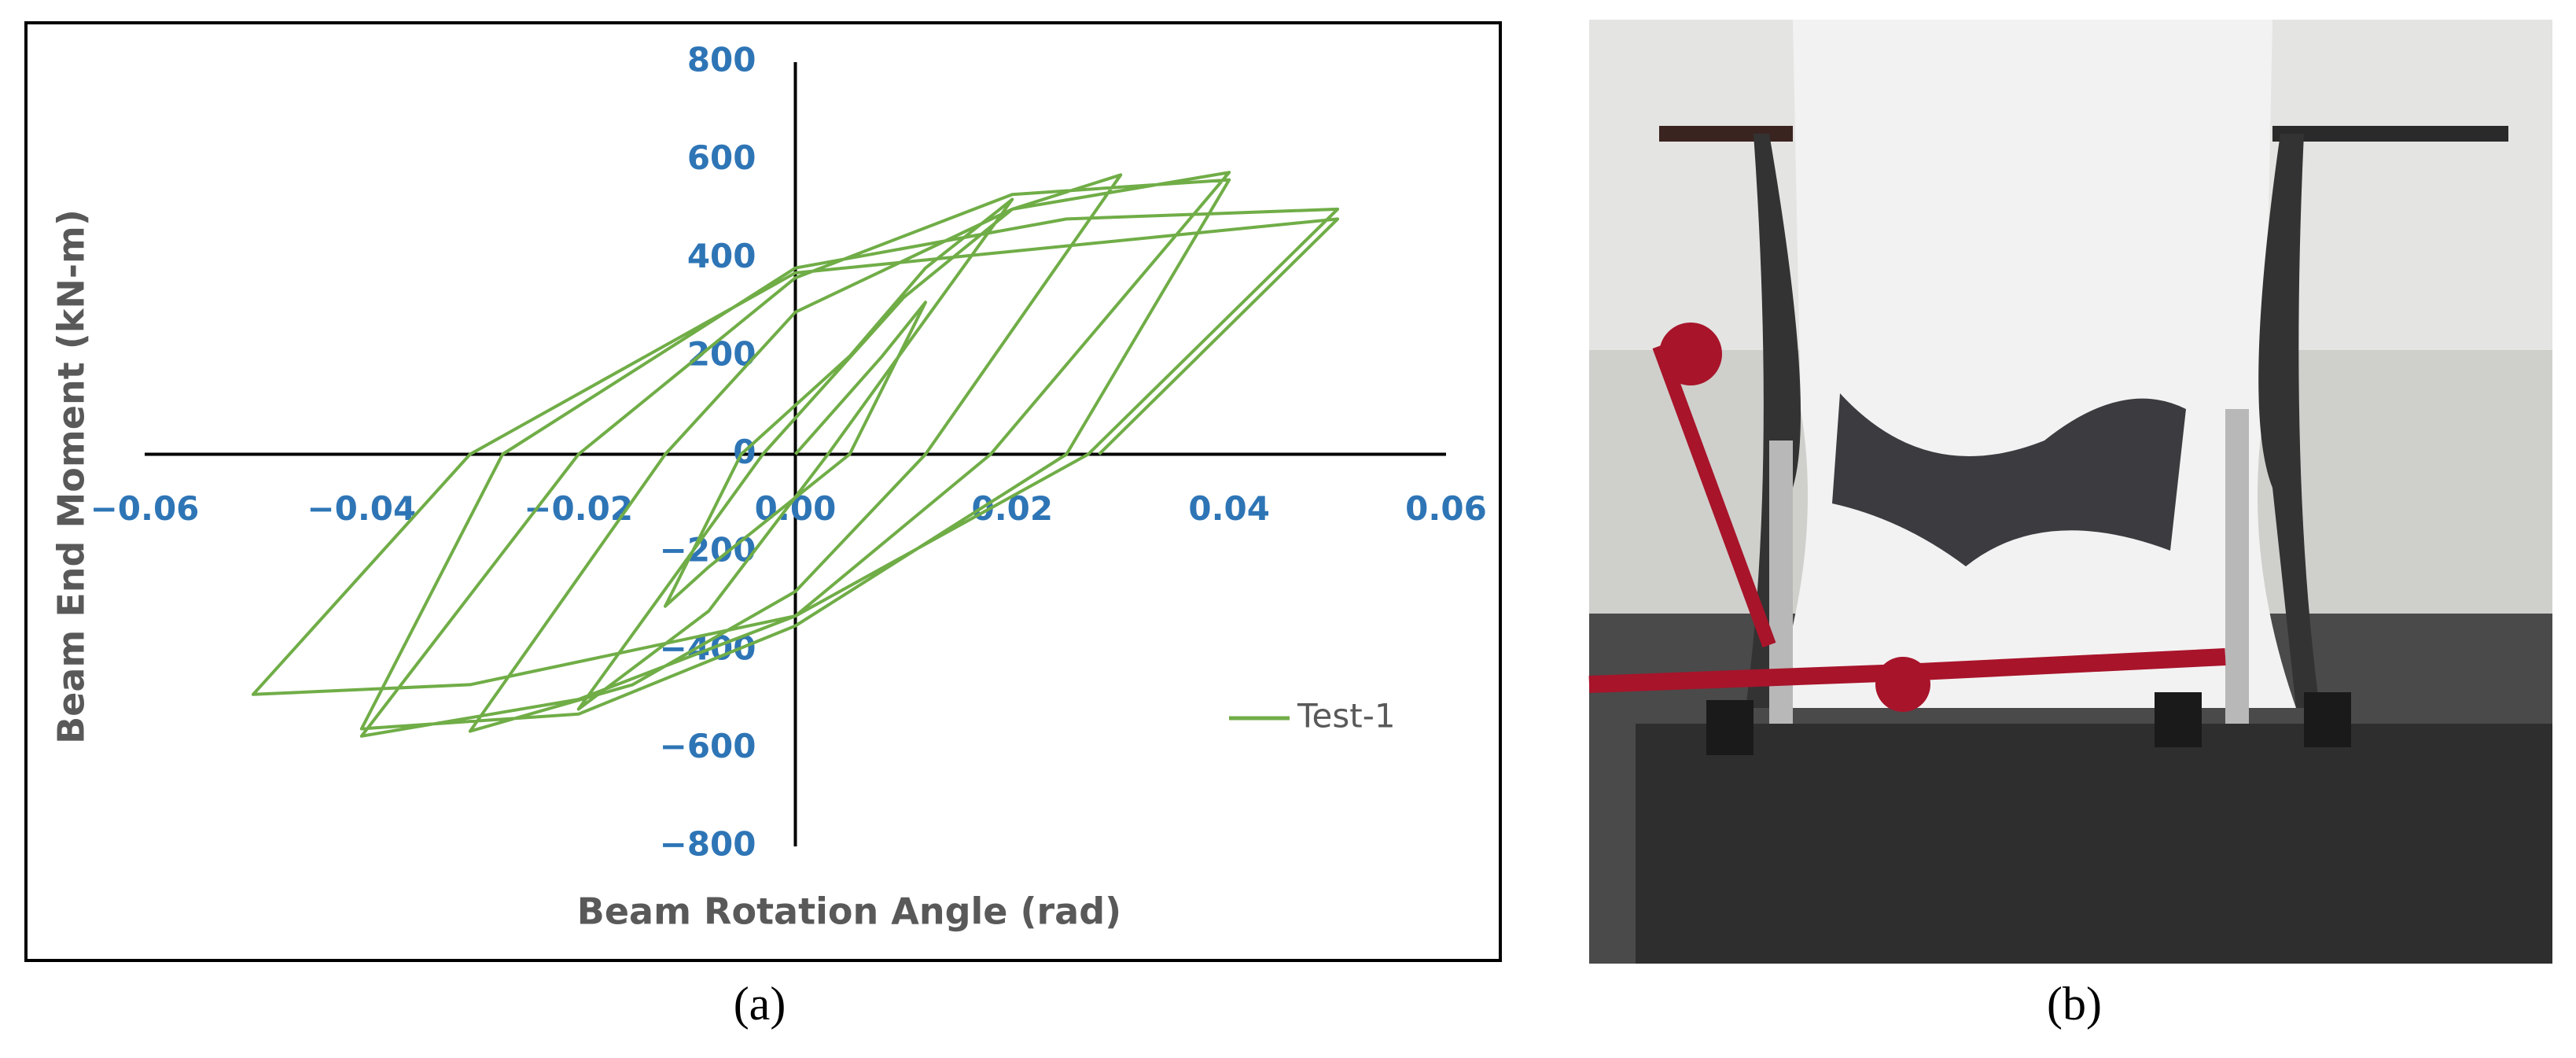 The image size is (2576, 1058). What do you see at coordinates (760, 1004) in the screenshot?
I see `caption-a: (a)` at bounding box center [760, 1004].